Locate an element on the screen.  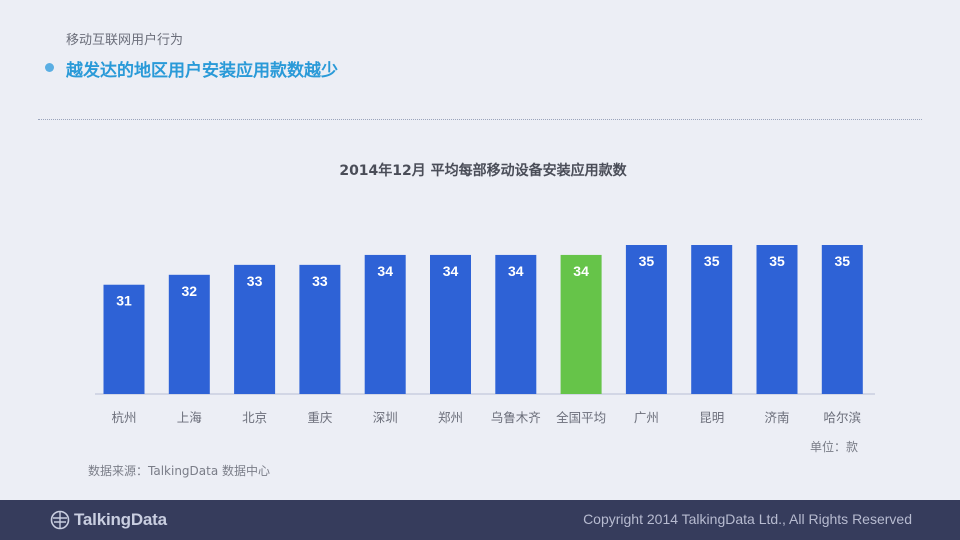
x-tick-label: 北京 is located at coordinates (254, 417).